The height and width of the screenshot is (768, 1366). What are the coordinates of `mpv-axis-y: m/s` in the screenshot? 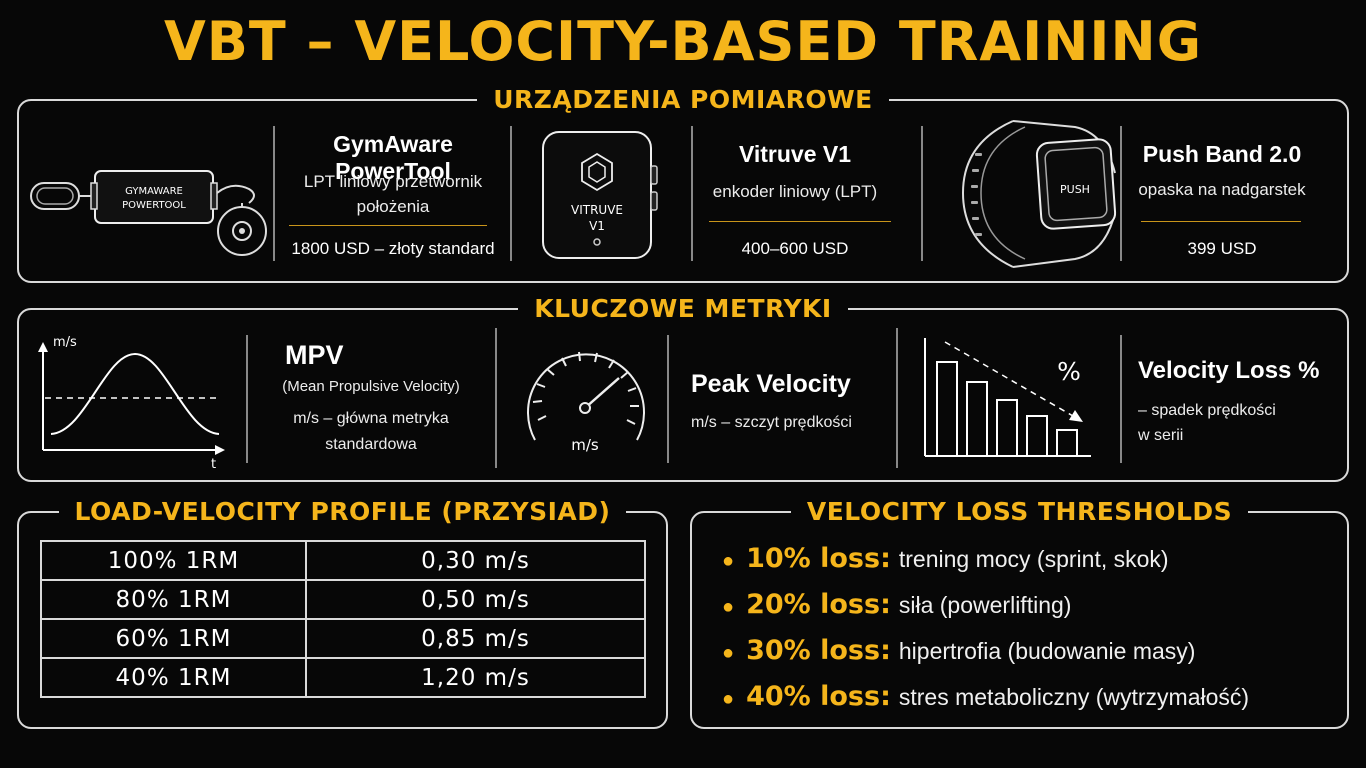 It's located at (65, 342).